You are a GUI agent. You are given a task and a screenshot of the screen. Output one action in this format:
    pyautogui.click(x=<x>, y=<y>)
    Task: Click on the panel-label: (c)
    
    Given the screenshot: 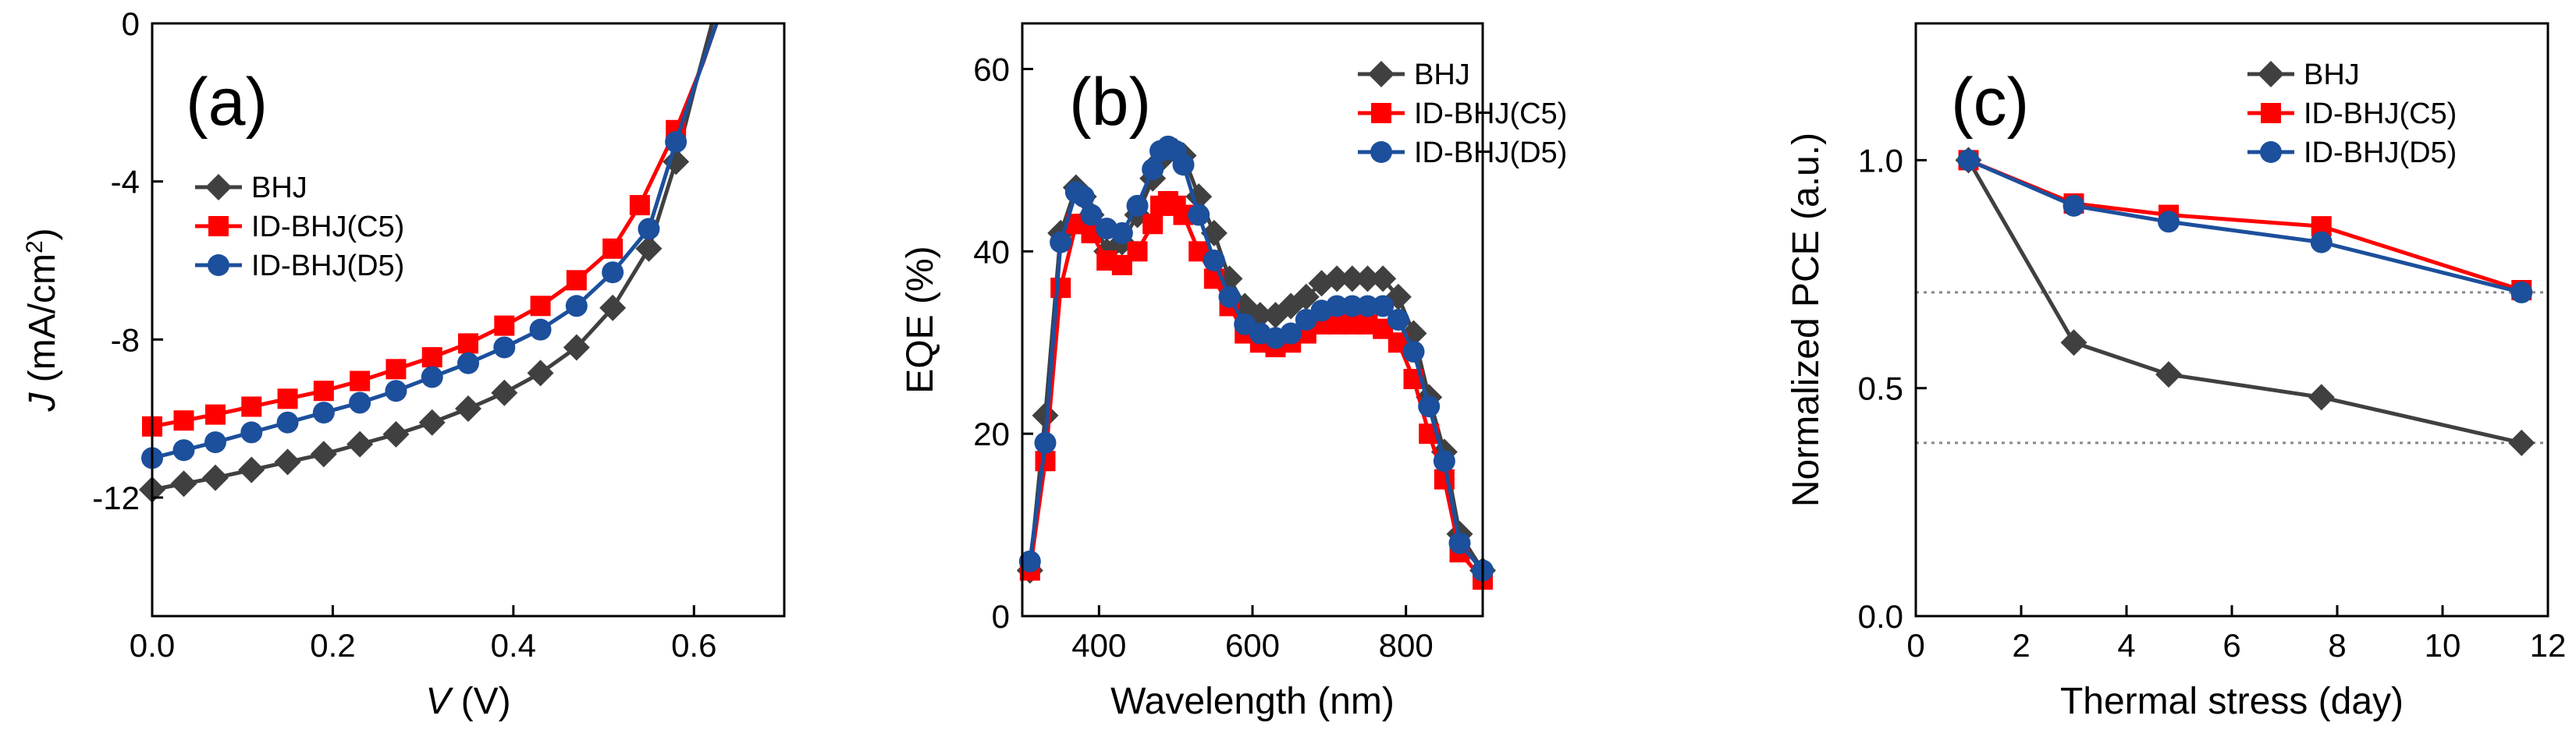 What is the action you would take?
    pyautogui.click(x=1990, y=103)
    